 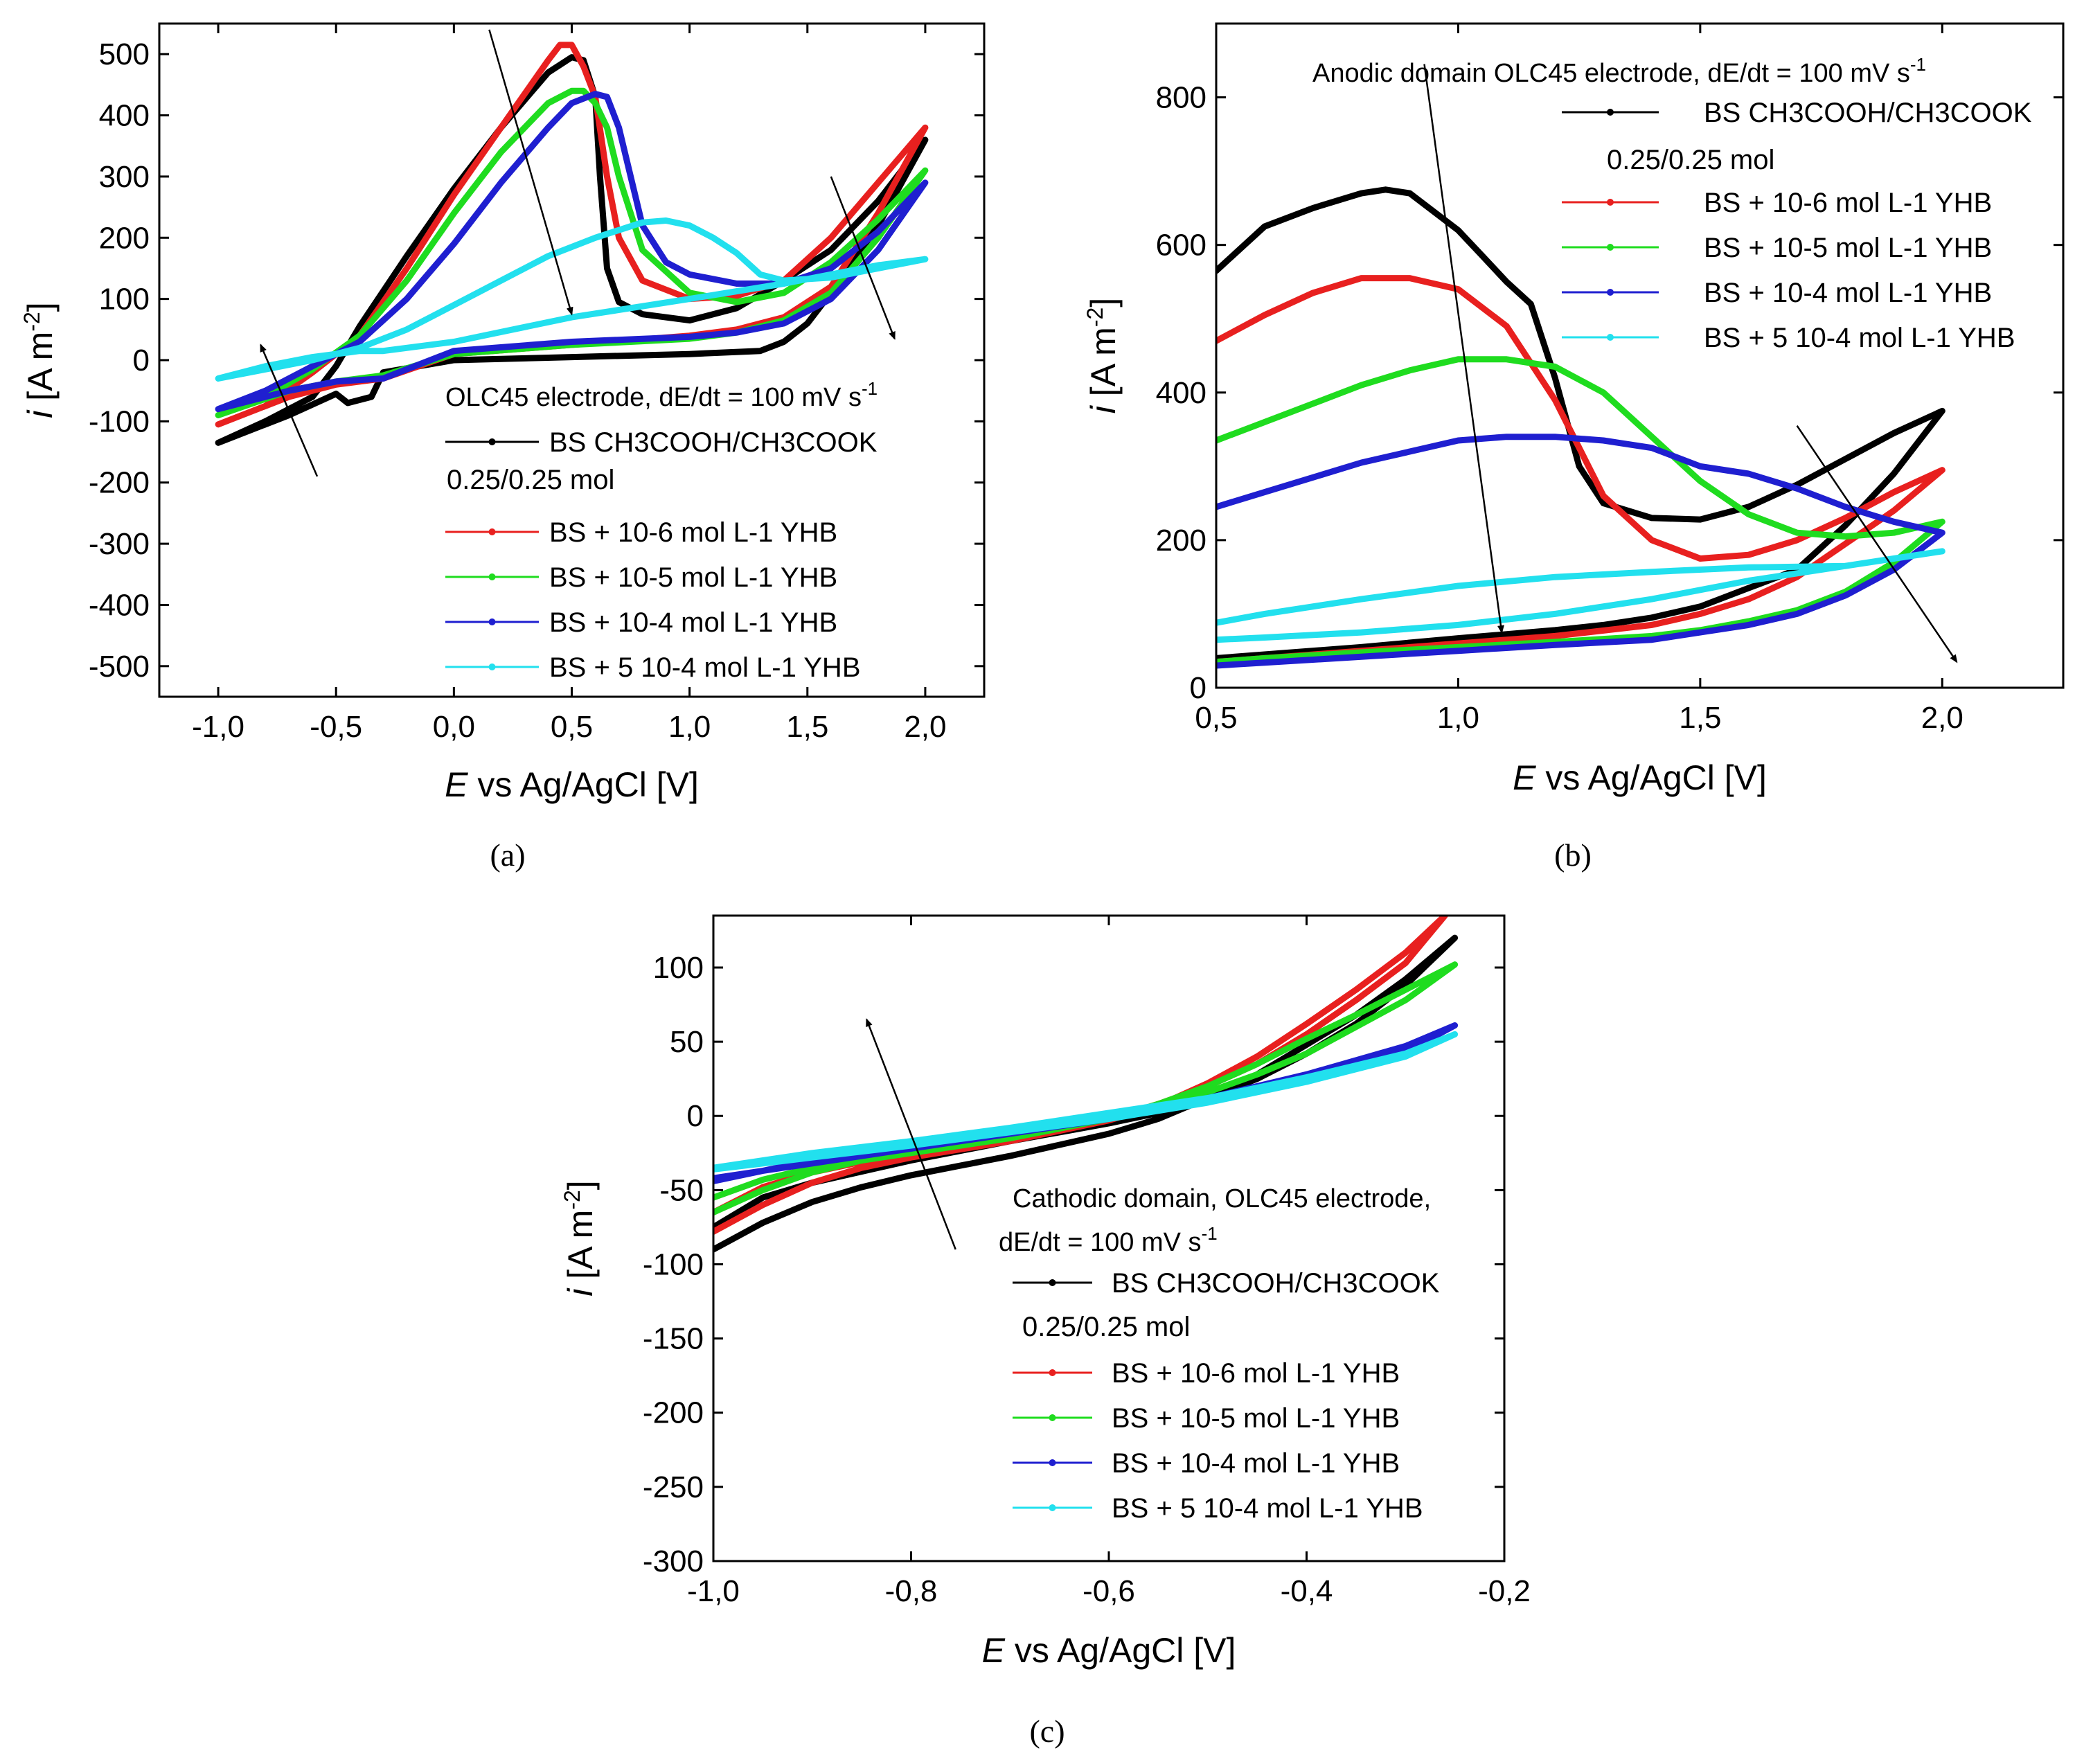 I want to click on panel-c-xtick-label-3: -0,4, so click(x=1307, y=1591).